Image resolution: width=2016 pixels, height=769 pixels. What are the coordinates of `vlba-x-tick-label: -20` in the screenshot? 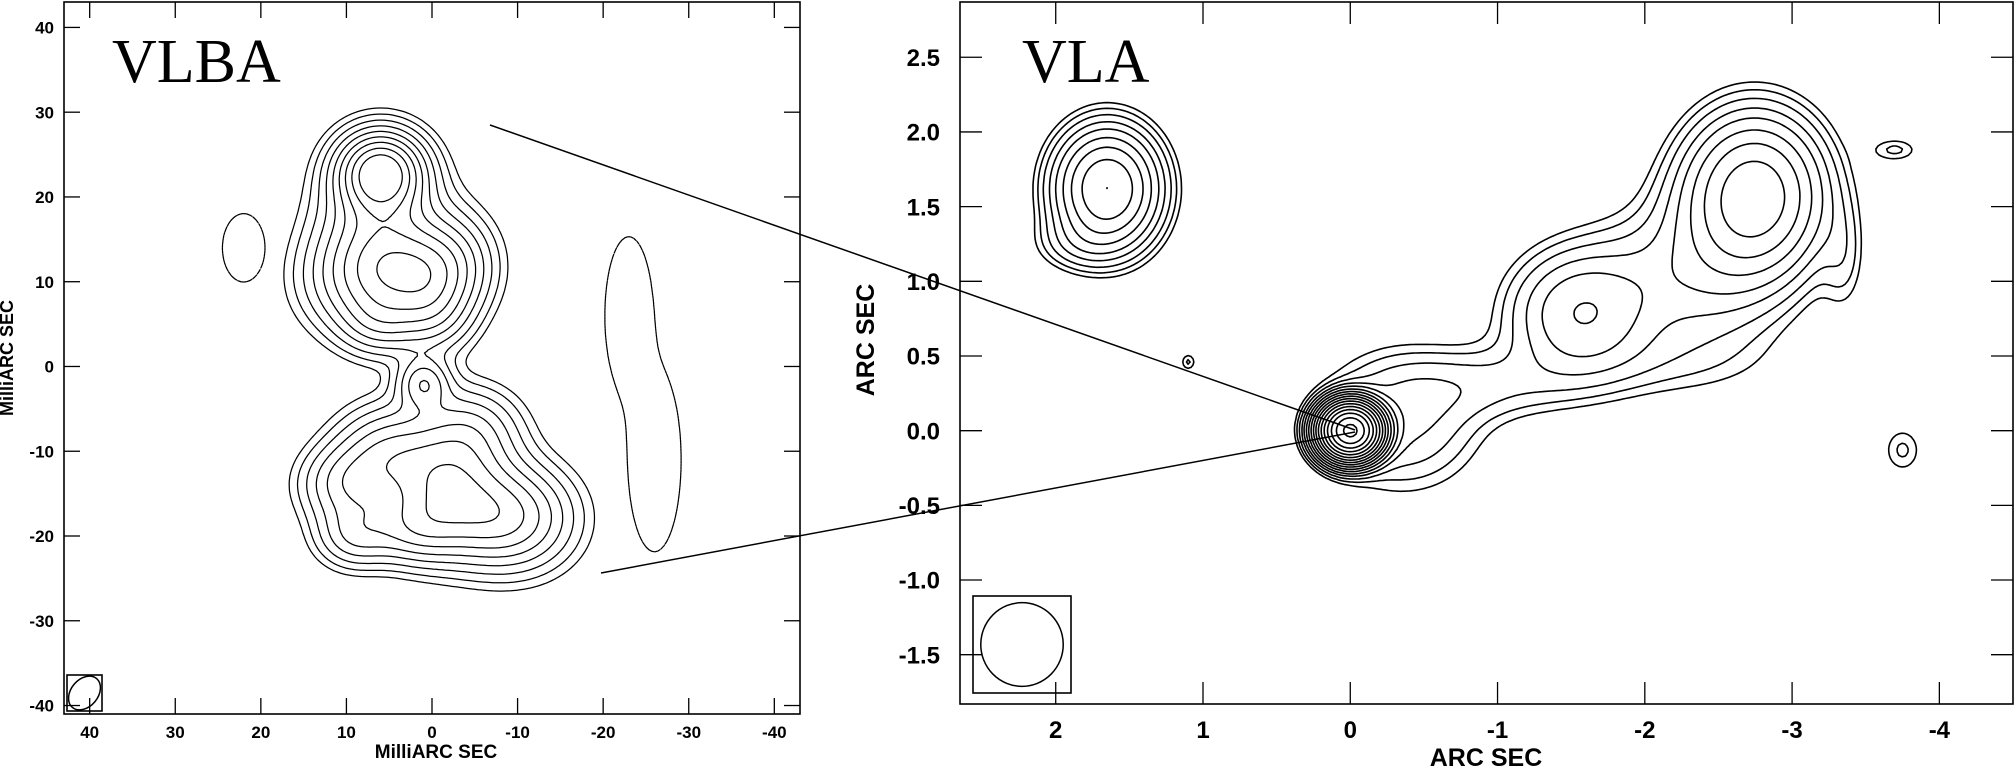 It's located at (603, 732).